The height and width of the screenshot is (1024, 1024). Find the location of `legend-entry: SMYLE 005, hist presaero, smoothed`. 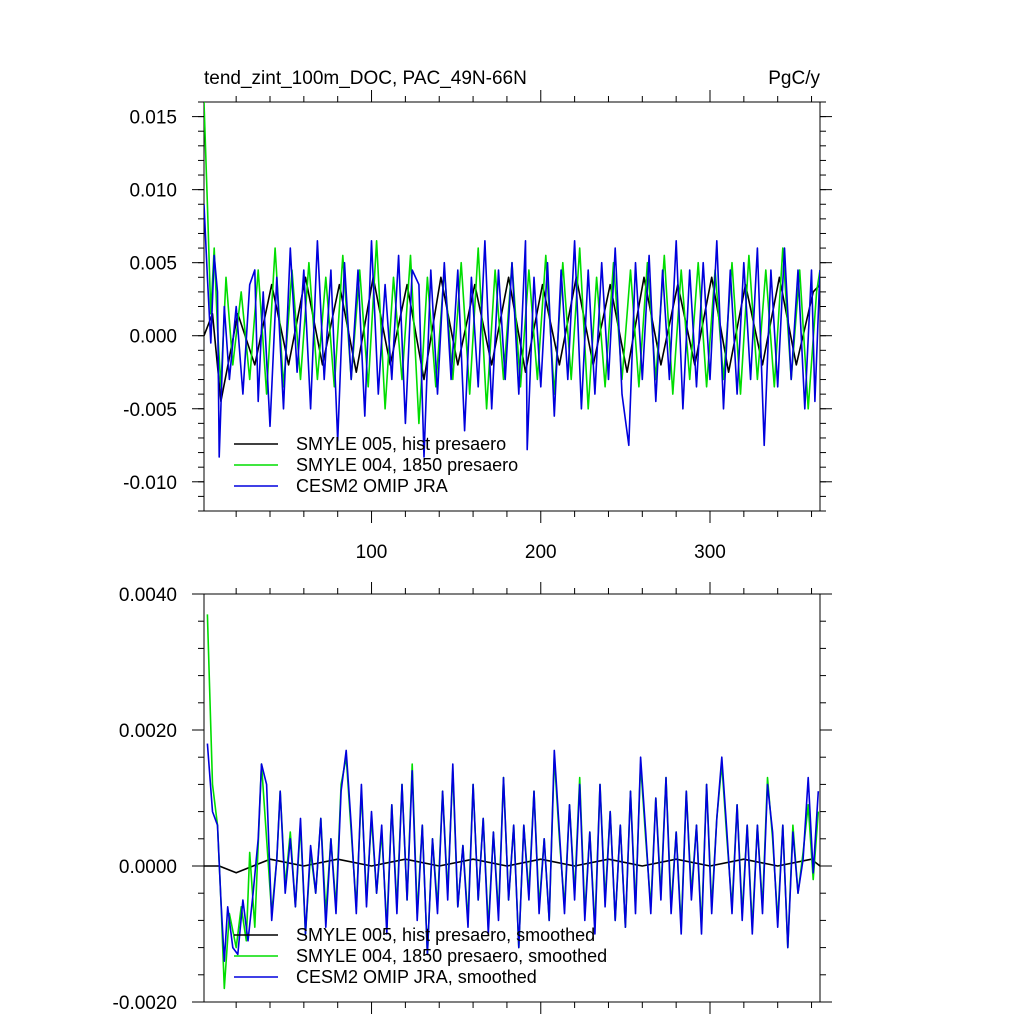

legend-entry: SMYLE 005, hist presaero, smoothed is located at coordinates (445, 935).